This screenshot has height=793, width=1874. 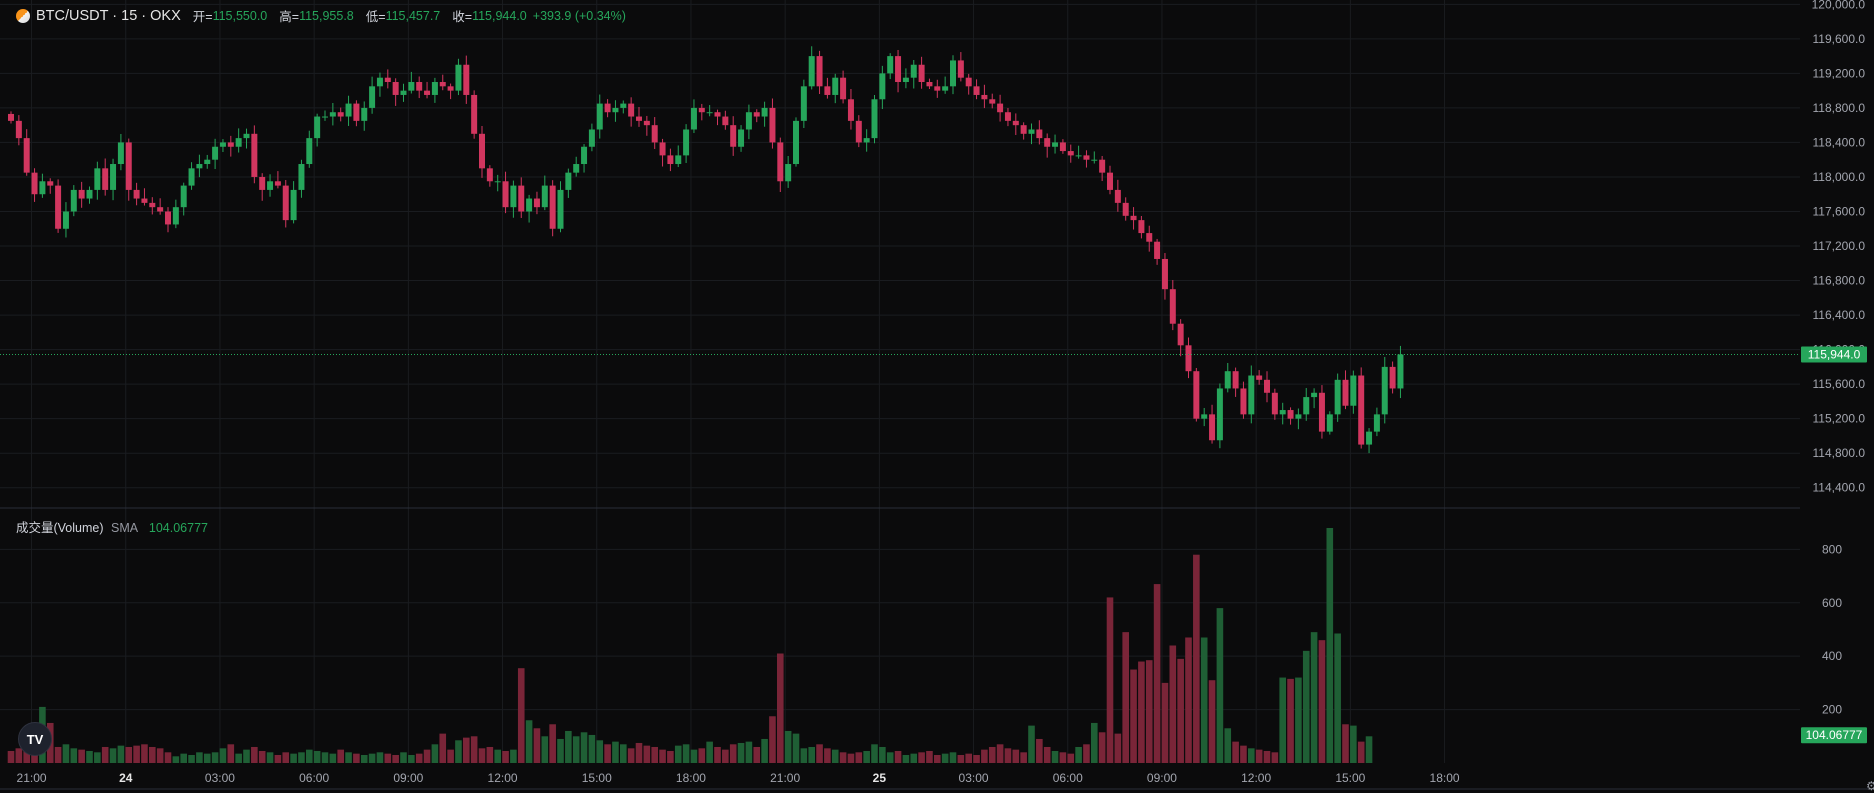 I want to click on symbol-title: BTC/USDT · 15 · OKX, so click(x=108, y=15).